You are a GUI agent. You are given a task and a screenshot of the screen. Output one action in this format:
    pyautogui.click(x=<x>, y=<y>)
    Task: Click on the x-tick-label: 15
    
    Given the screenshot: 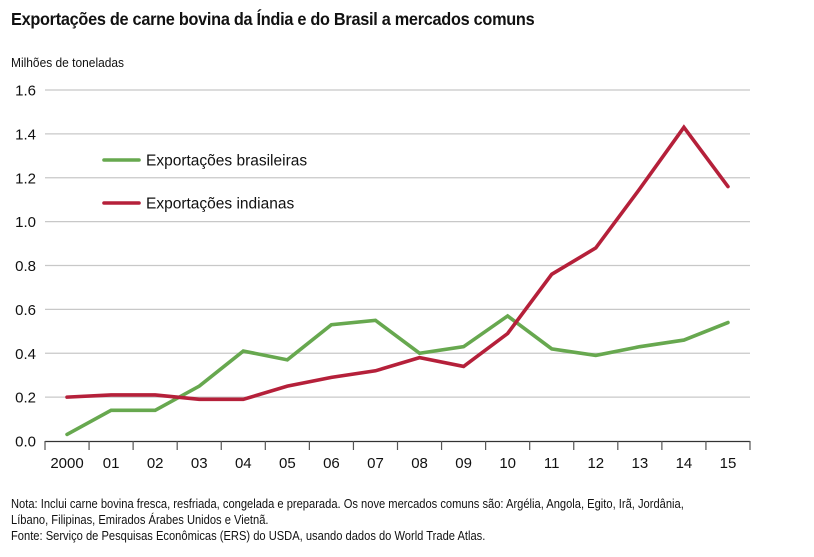 What is the action you would take?
    pyautogui.click(x=728, y=463)
    